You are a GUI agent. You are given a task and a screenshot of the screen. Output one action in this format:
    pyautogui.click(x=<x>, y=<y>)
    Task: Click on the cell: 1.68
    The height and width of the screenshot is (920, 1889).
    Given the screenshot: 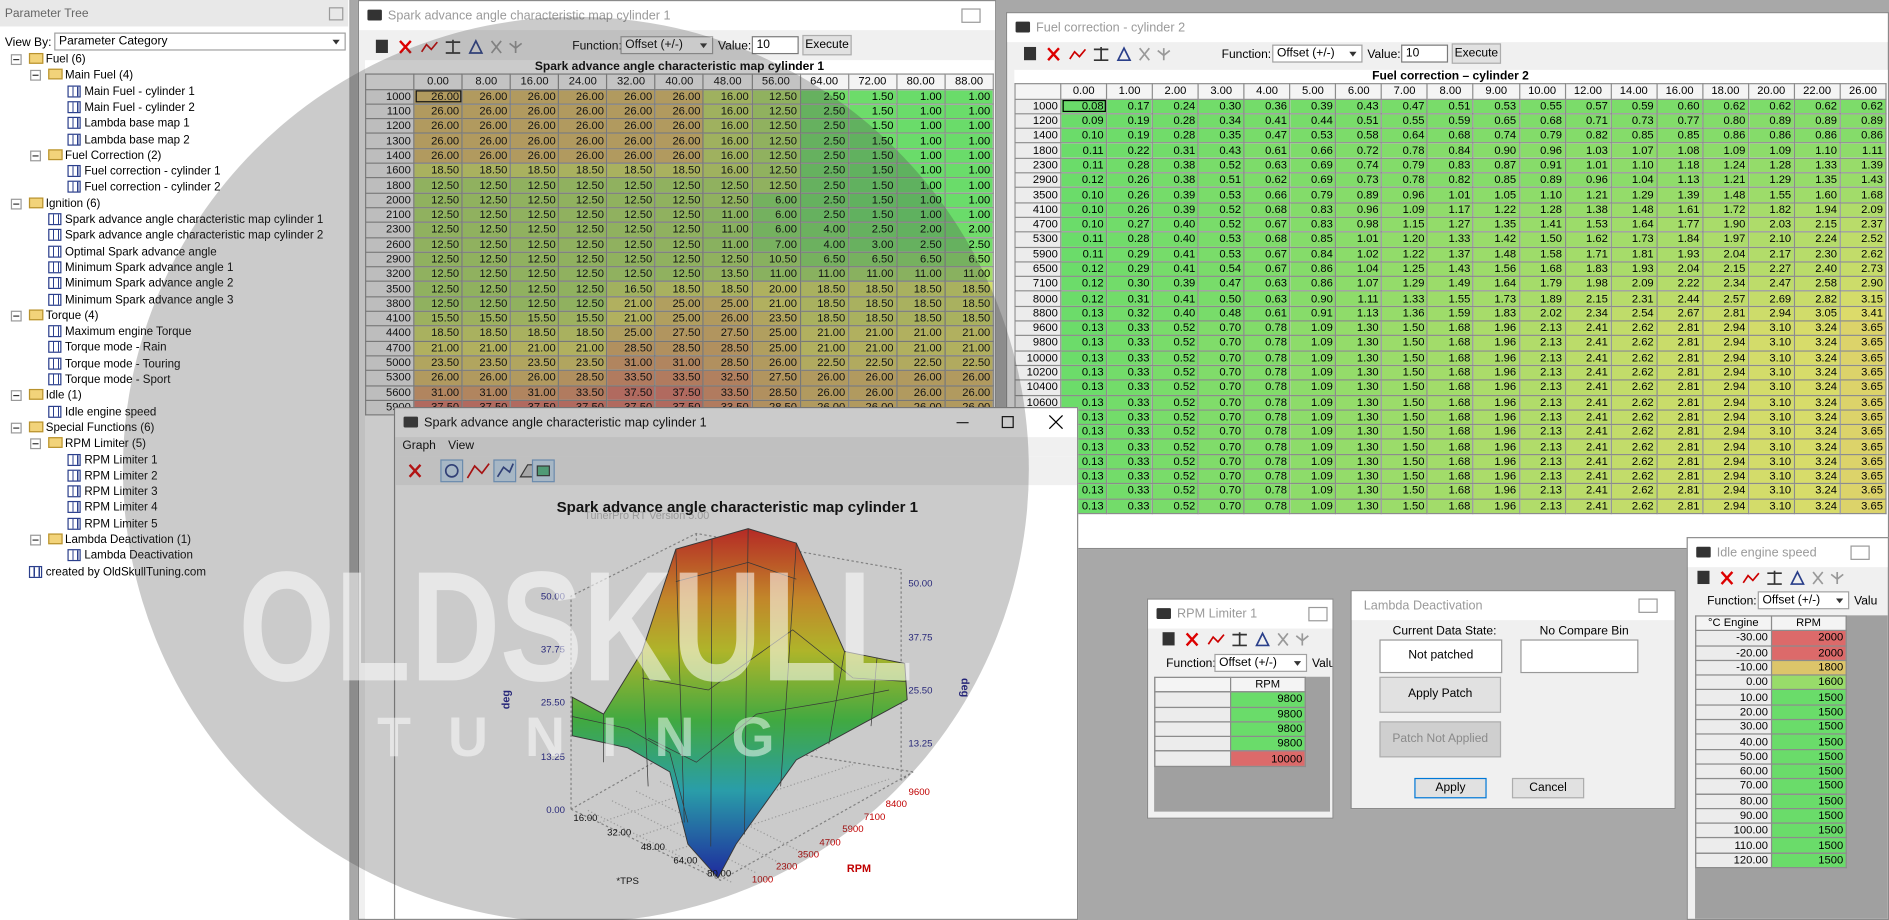 What is the action you would take?
    pyautogui.click(x=1450, y=491)
    